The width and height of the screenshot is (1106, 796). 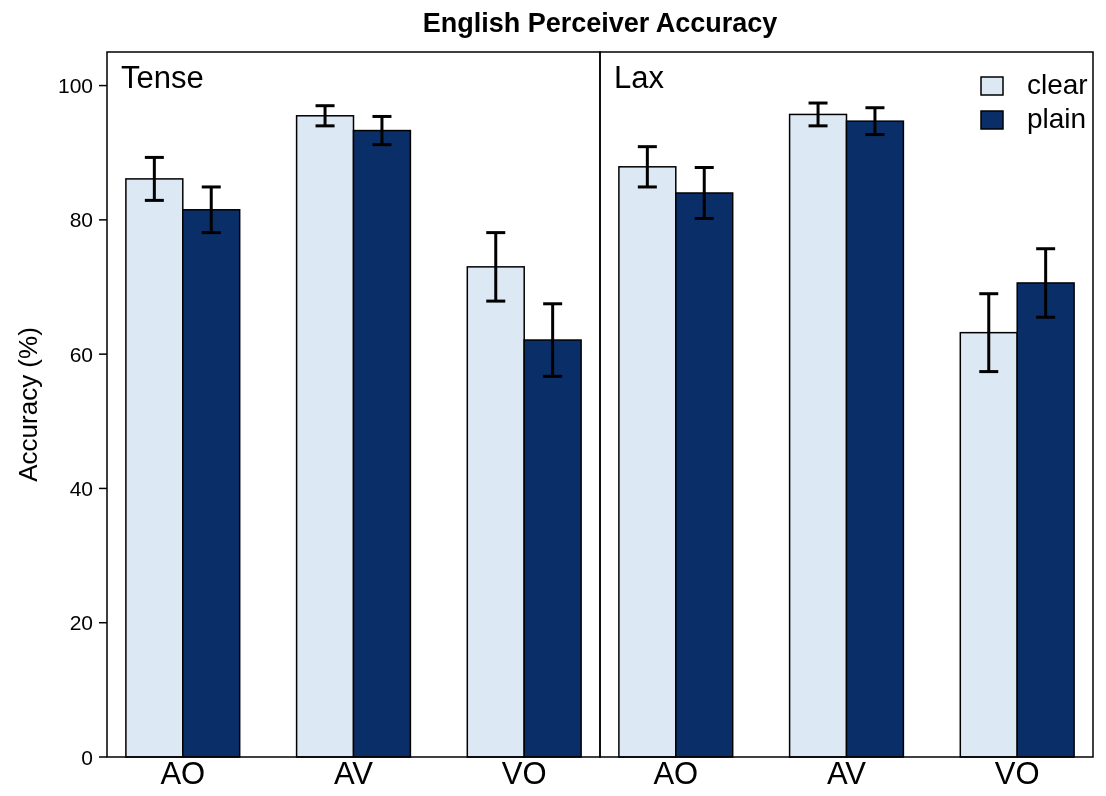 What do you see at coordinates (162, 77) in the screenshot?
I see `chart-subtitle: Tense` at bounding box center [162, 77].